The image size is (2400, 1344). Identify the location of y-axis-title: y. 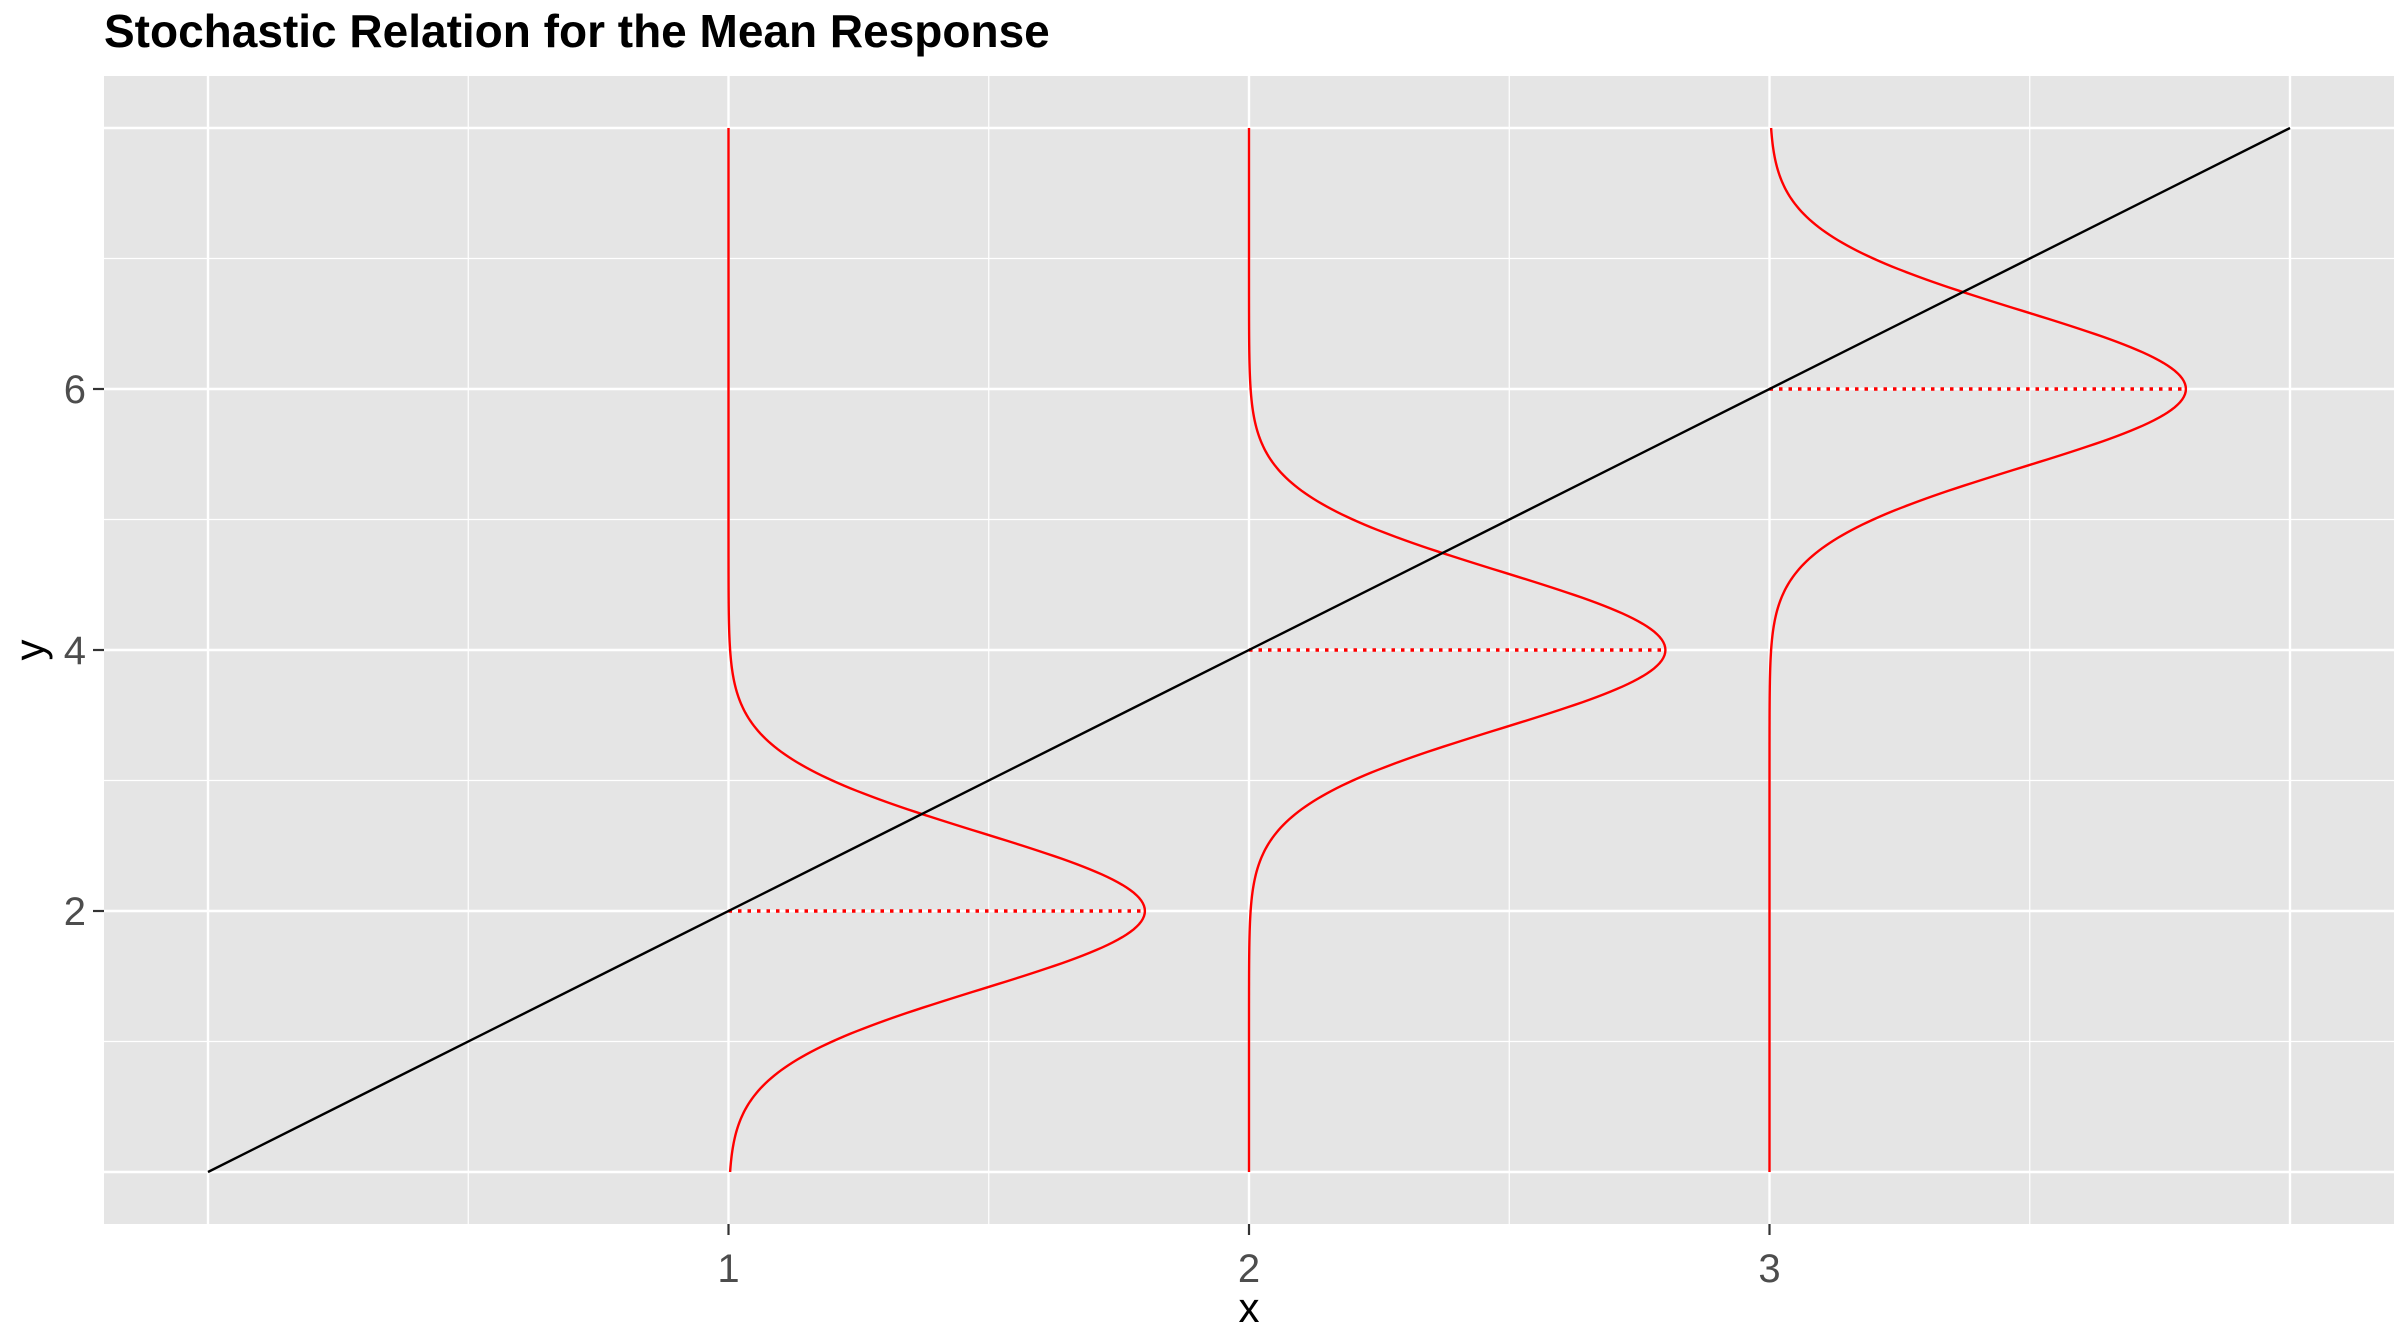
(29, 650).